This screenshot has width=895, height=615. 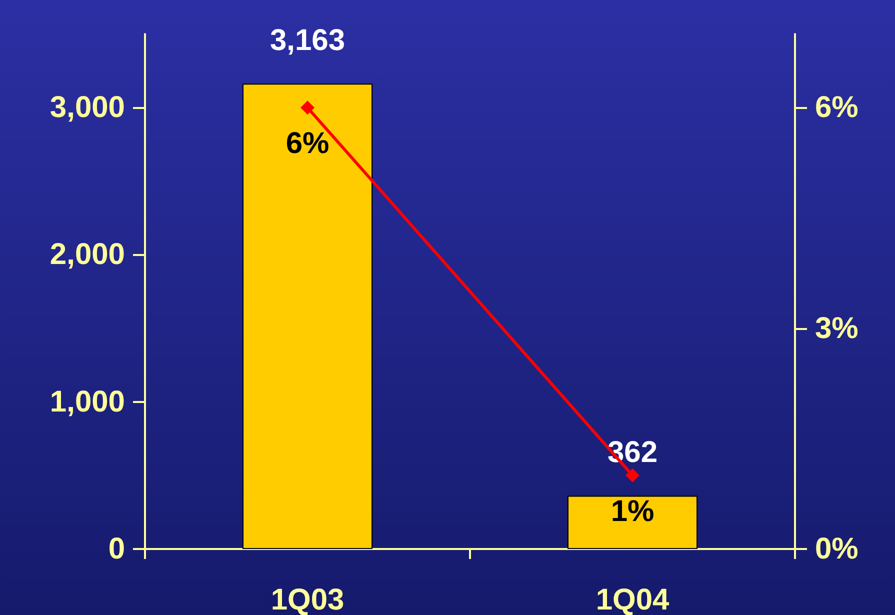 What do you see at coordinates (308, 41) in the screenshot?
I see `data-label: 3,163` at bounding box center [308, 41].